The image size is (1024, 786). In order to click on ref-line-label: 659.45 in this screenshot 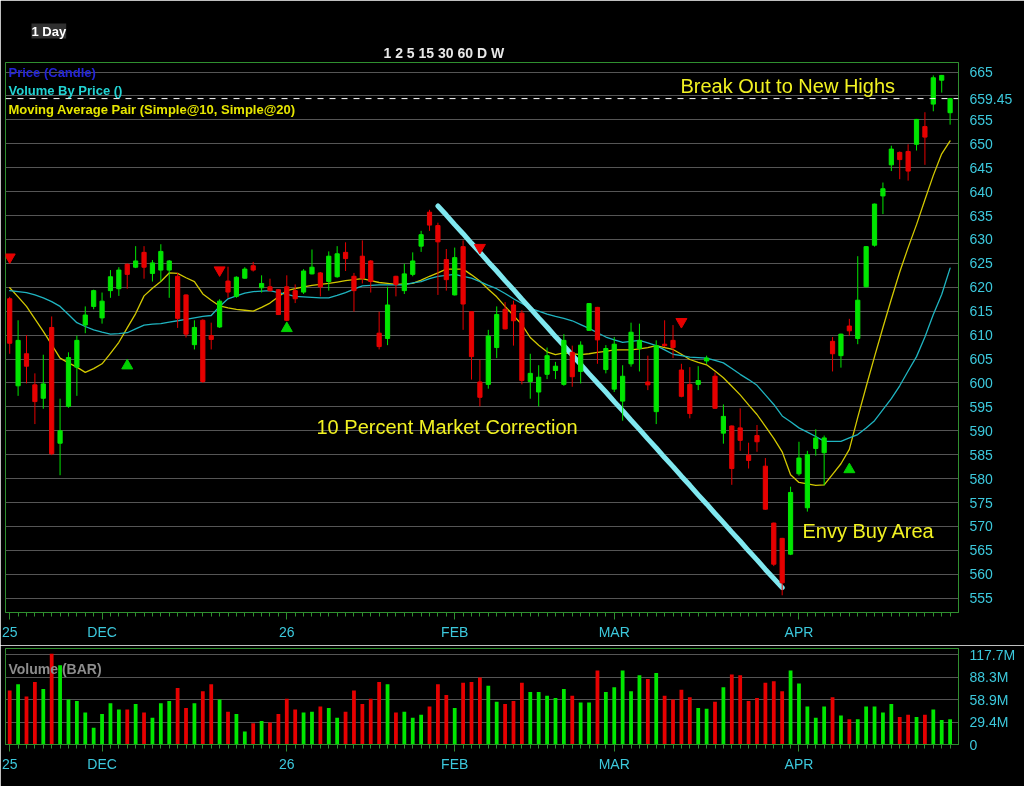, I will do `click(991, 98)`.